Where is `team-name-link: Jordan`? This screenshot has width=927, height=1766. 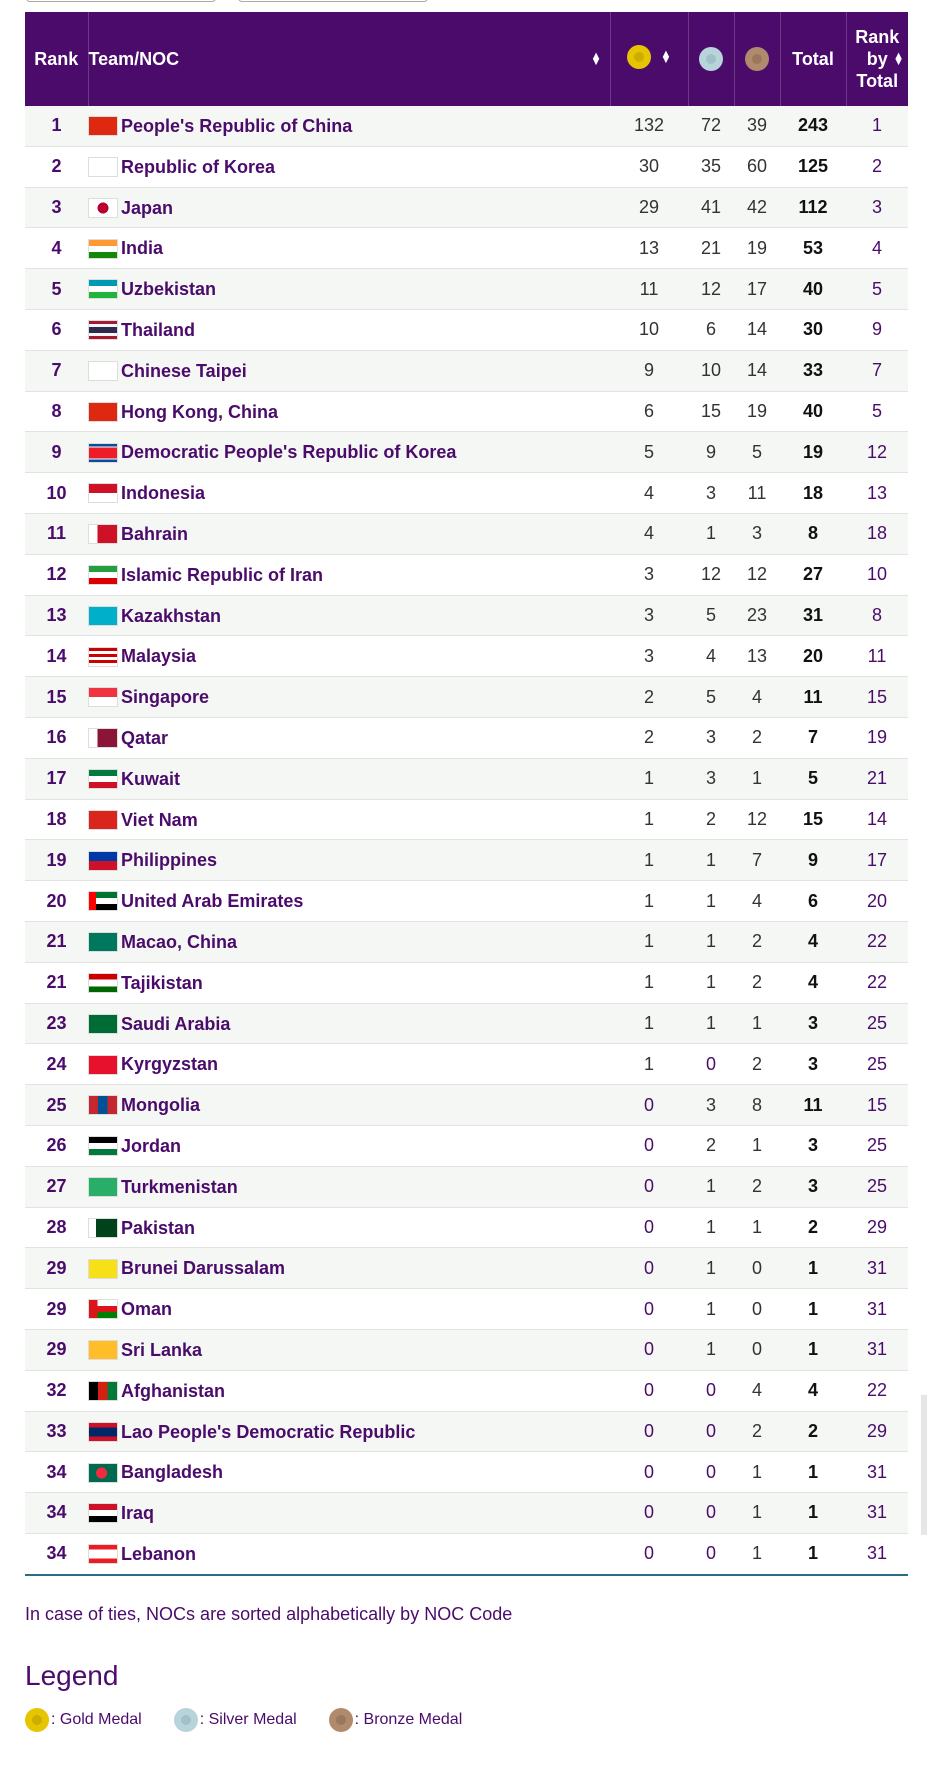 team-name-link: Jordan is located at coordinates (151, 1145).